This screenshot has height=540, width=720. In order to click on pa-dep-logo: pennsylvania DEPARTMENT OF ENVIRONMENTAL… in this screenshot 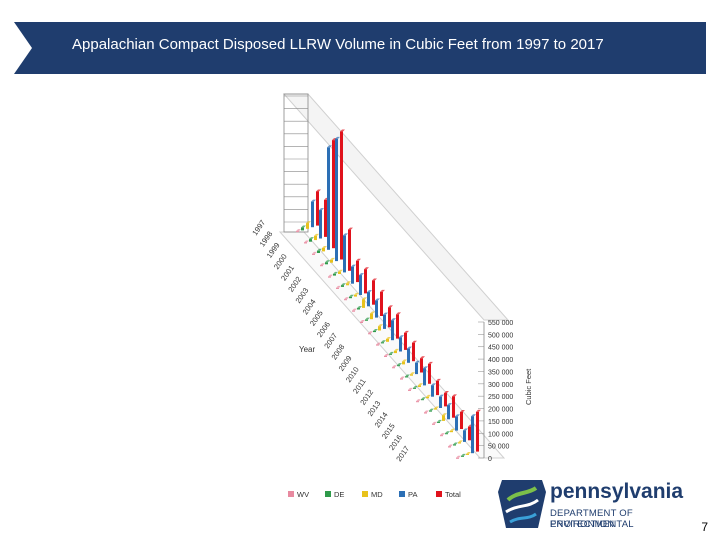, I will do `click(598, 504)`.